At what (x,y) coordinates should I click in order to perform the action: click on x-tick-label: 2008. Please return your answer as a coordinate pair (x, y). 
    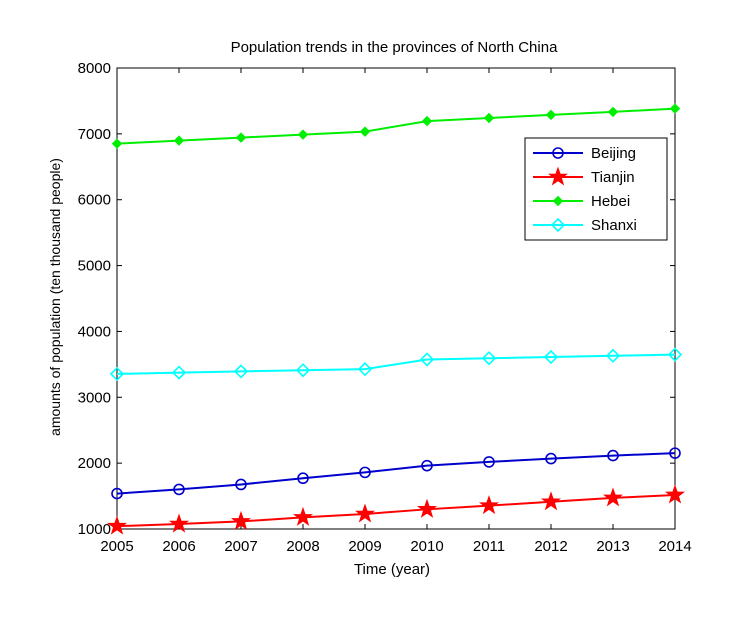
    Looking at the image, I should click on (302, 546).